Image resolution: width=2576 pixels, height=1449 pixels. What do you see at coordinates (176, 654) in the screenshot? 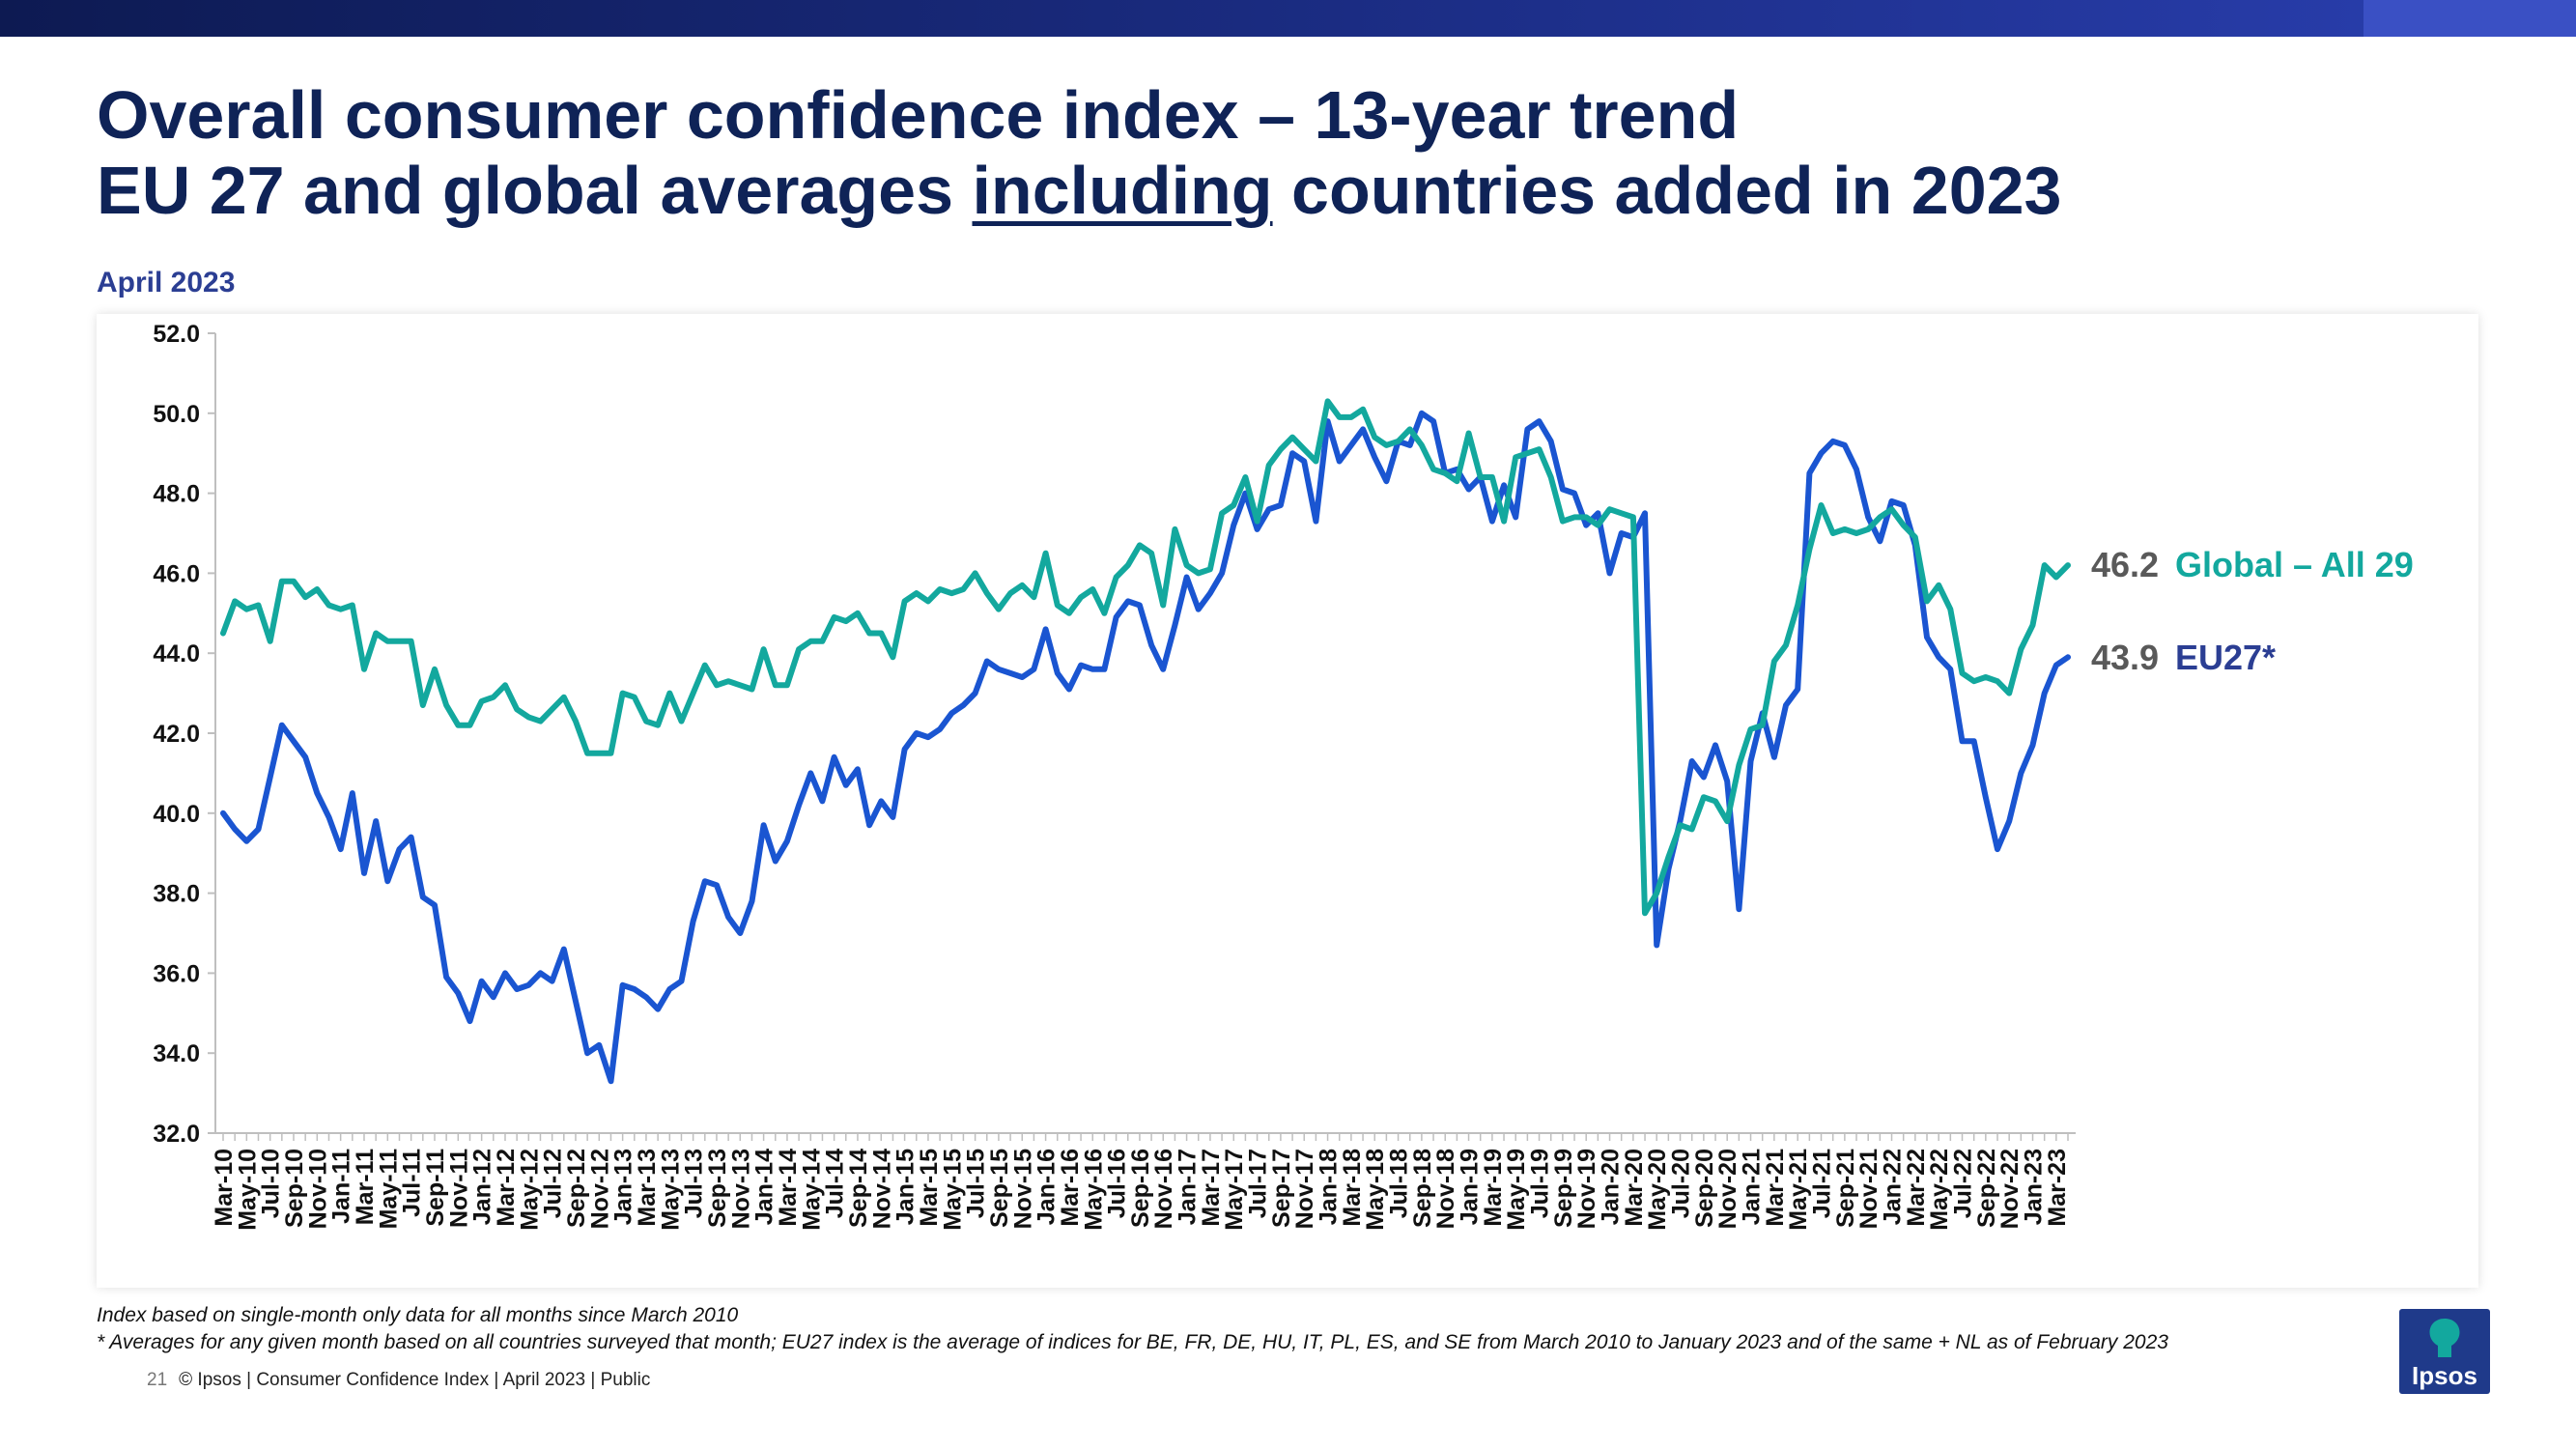
I see `y-tick-label: 44.0` at bounding box center [176, 654].